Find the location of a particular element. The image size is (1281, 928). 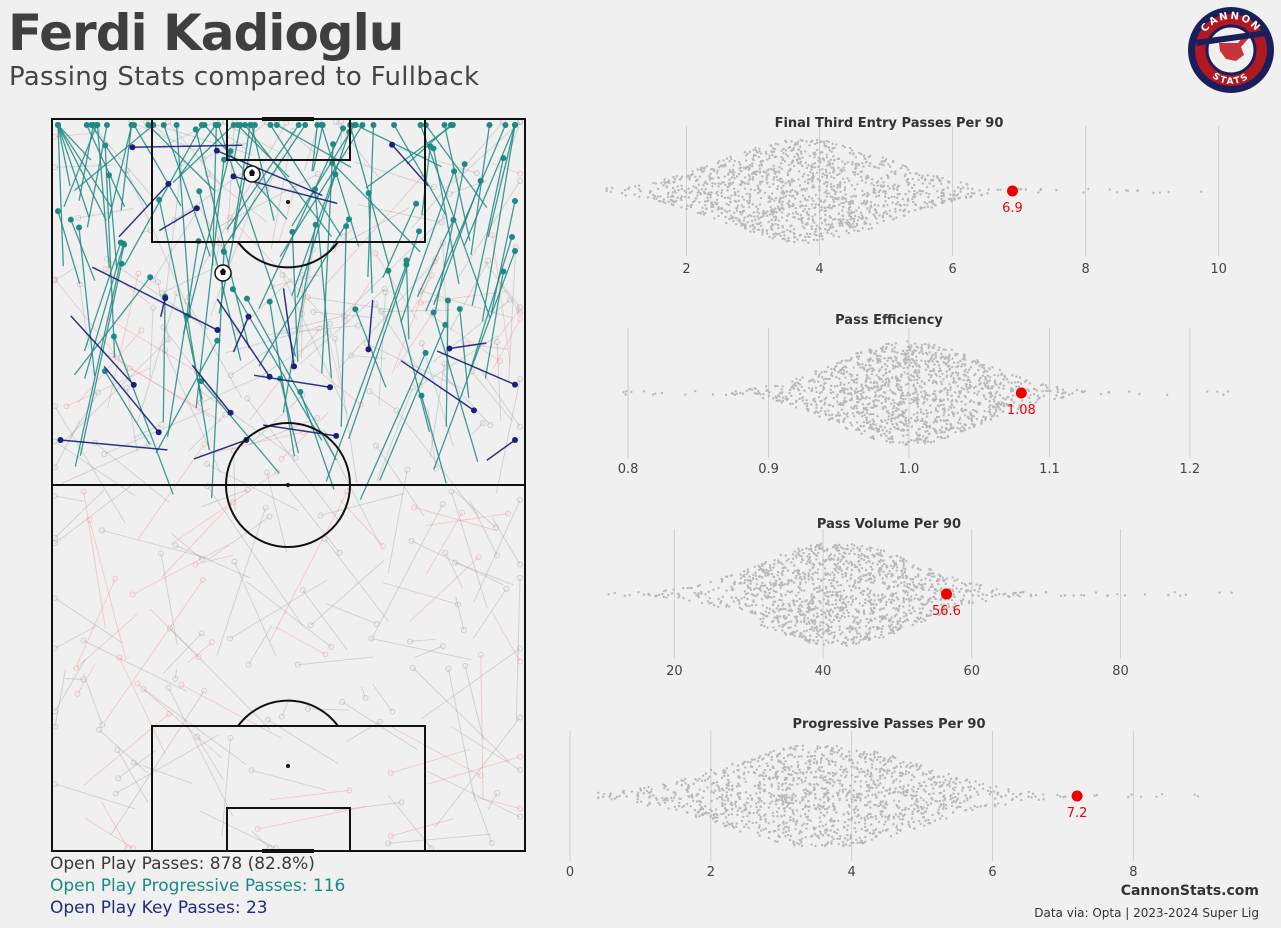

x-tick-label: 1.1 is located at coordinates (1049, 469).